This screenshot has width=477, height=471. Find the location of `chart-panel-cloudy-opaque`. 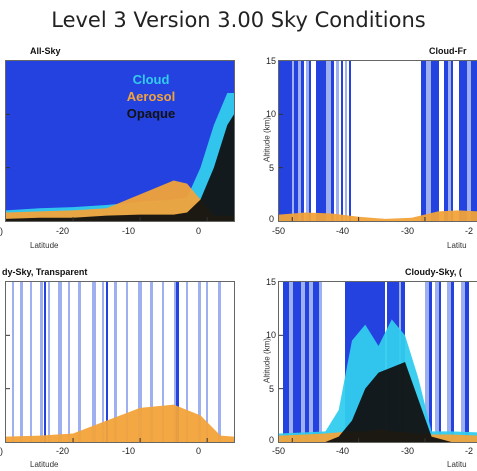

chart-panel-cloudy-opaque is located at coordinates (377, 362).